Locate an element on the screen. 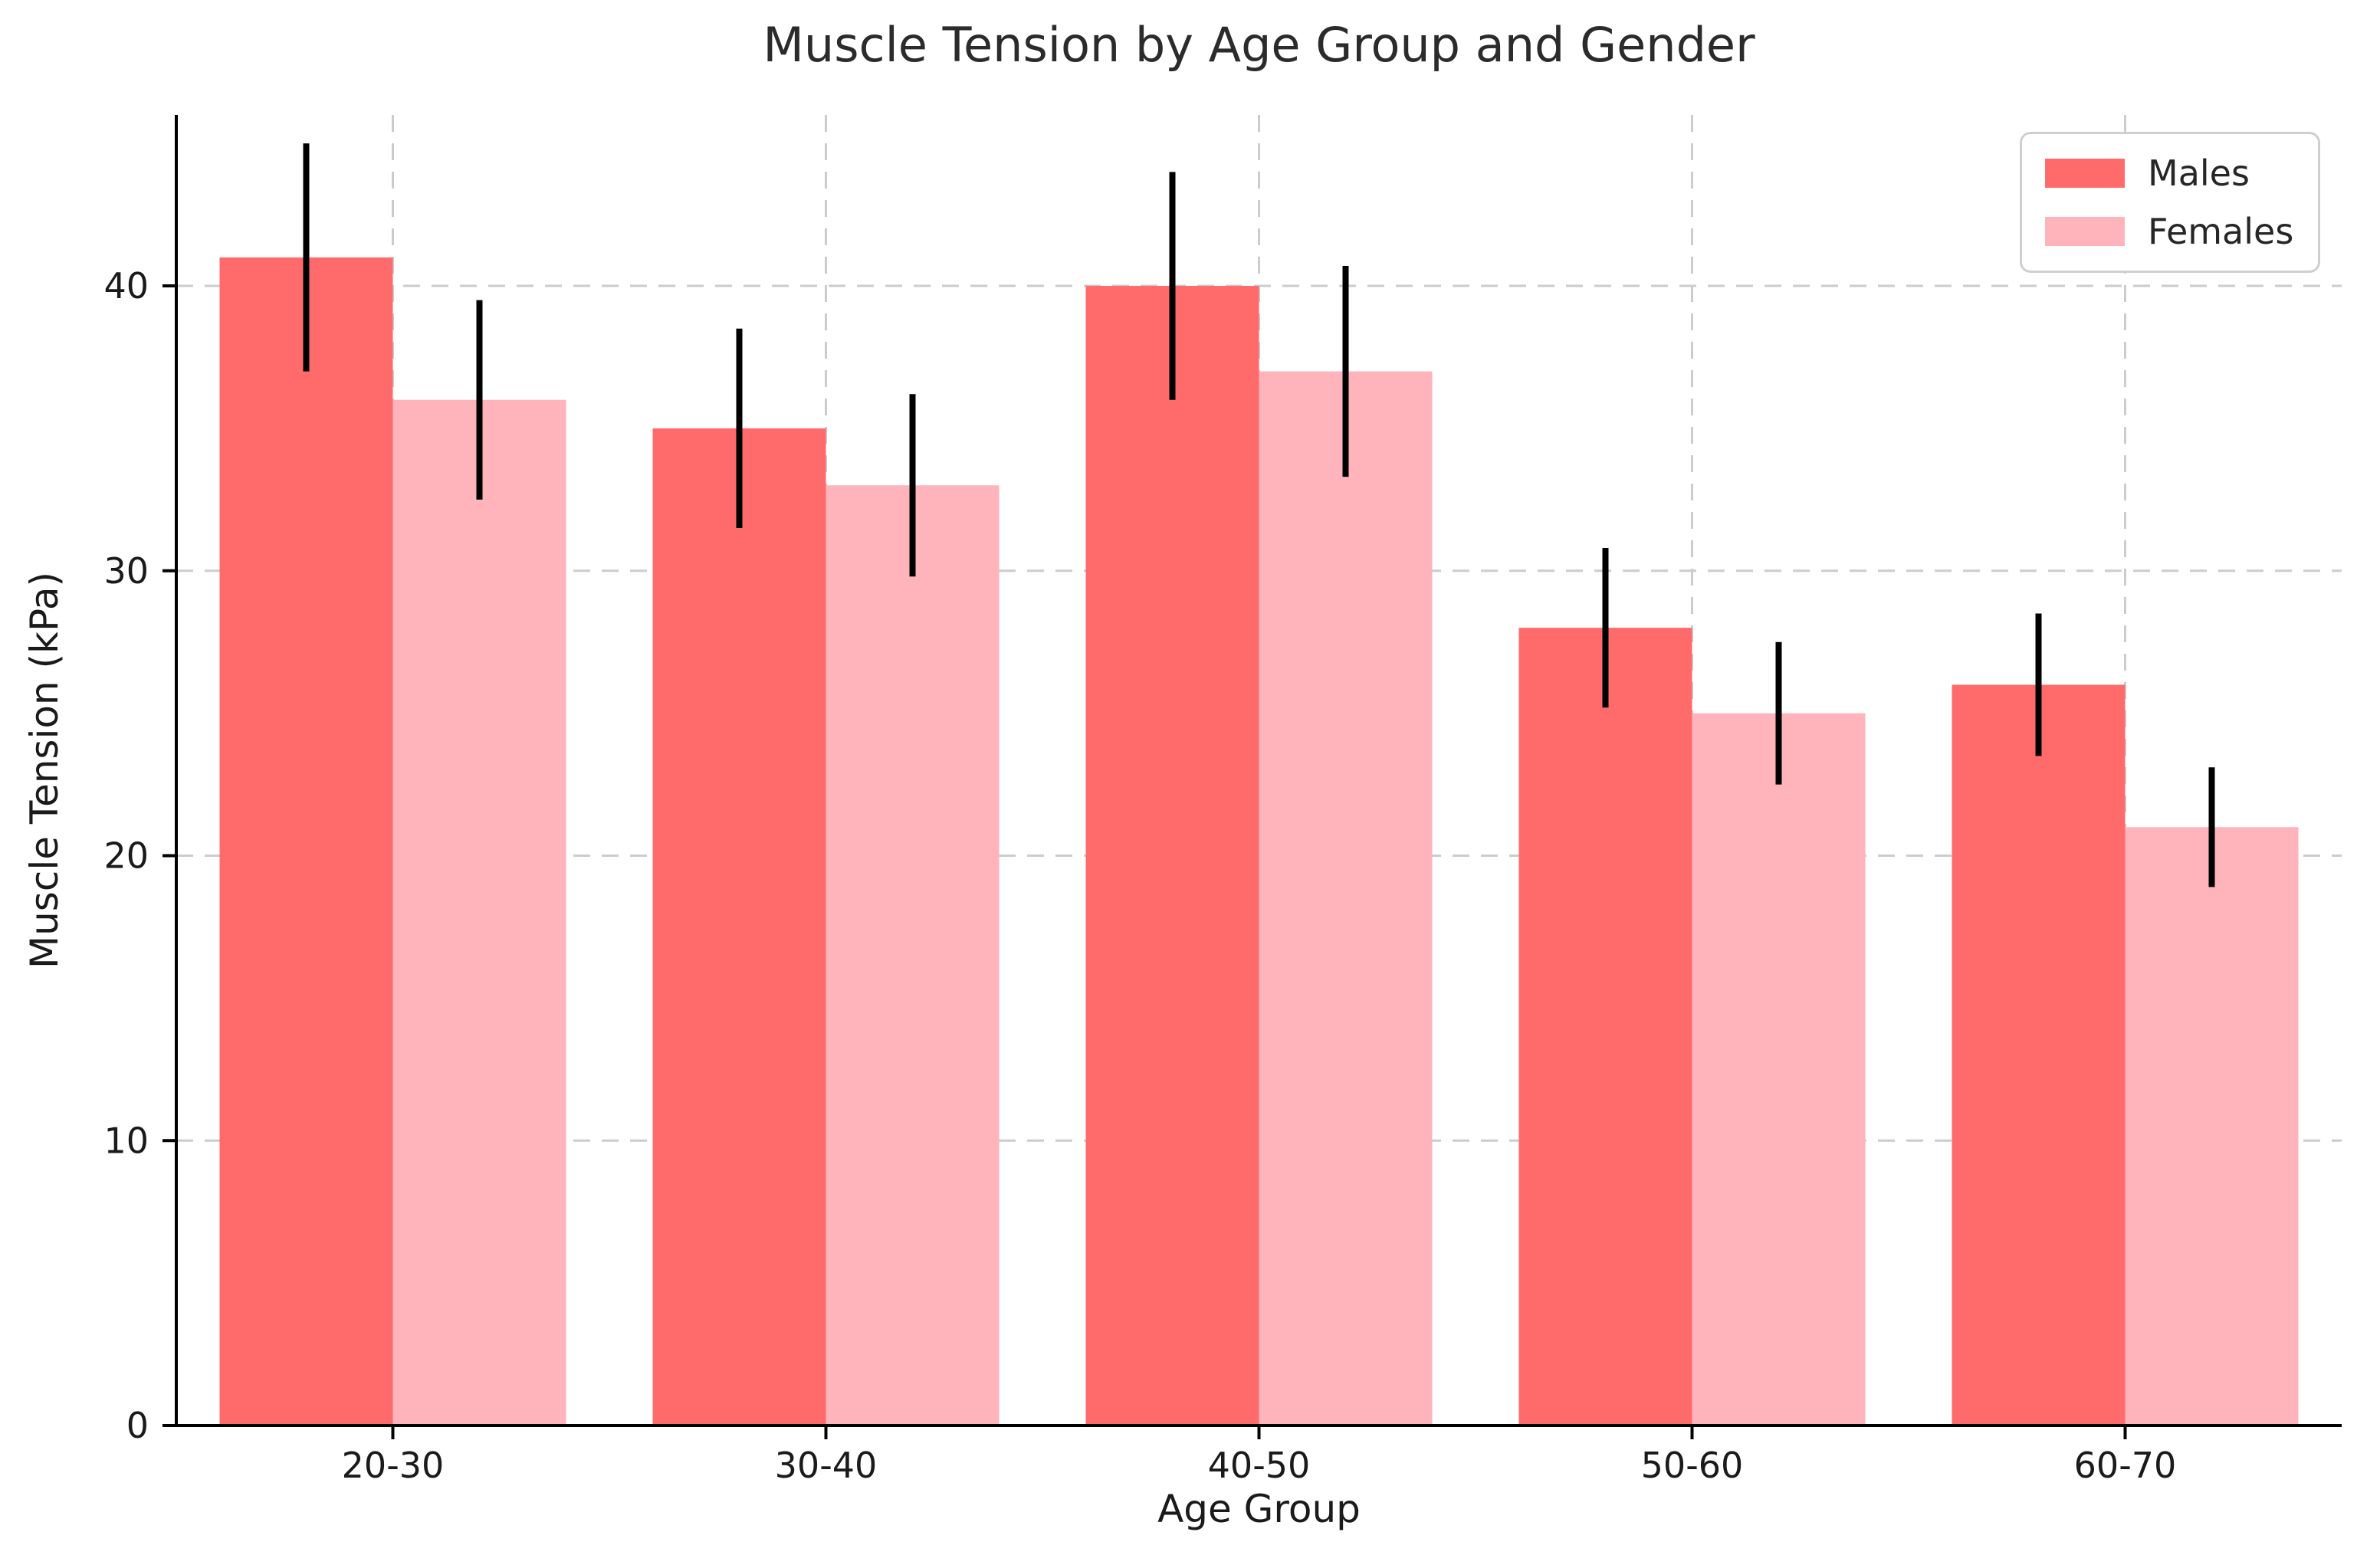  y-axis-label: Muscle Tension (kPa) is located at coordinates (44, 770).